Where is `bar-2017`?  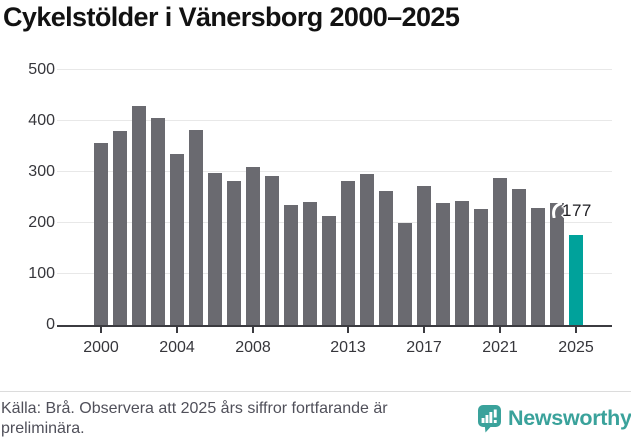
bar-2017 is located at coordinates (424, 255).